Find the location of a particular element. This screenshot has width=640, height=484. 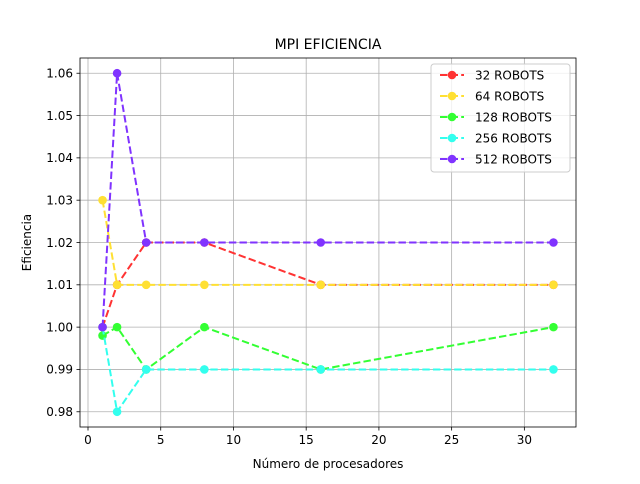

legend-label: 512 ROBOTS is located at coordinates (513, 159).